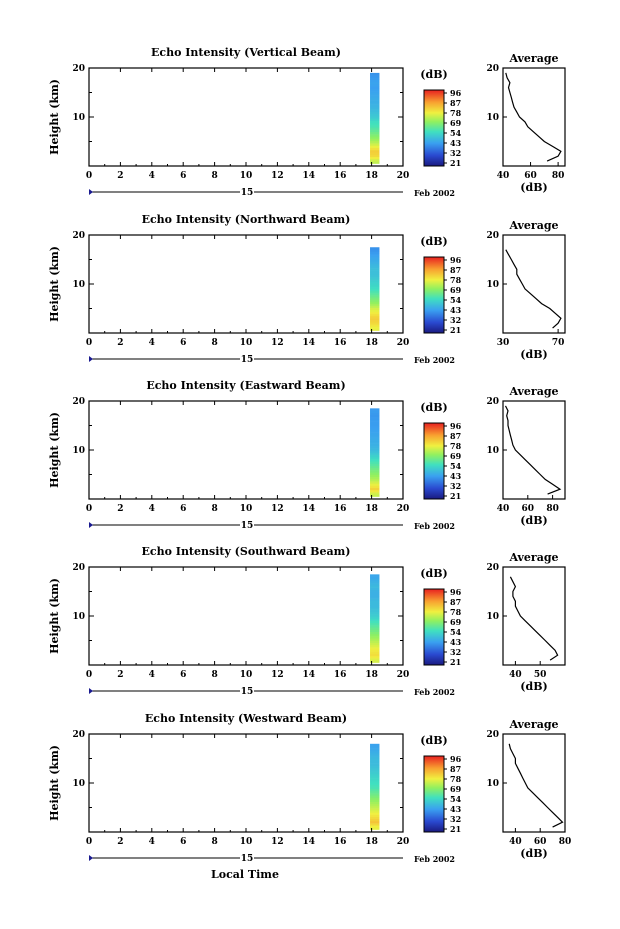 The width and height of the screenshot is (620, 929). I want to click on colorbar-tick-label: 32, so click(455, 652).